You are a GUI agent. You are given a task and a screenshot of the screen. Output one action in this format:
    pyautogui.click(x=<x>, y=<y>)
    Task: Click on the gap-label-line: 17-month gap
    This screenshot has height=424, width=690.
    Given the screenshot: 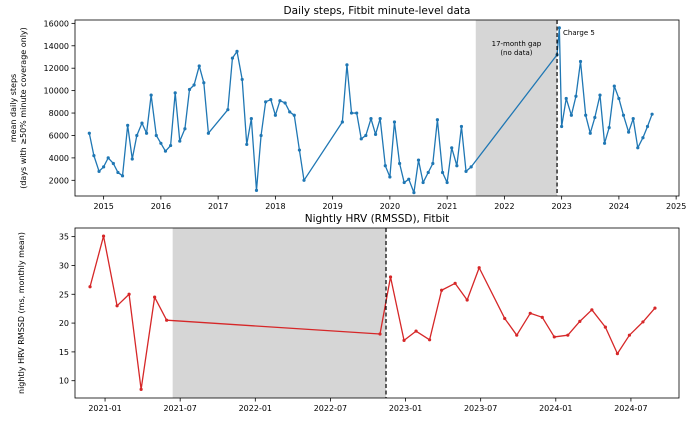 What is the action you would take?
    pyautogui.click(x=517, y=44)
    